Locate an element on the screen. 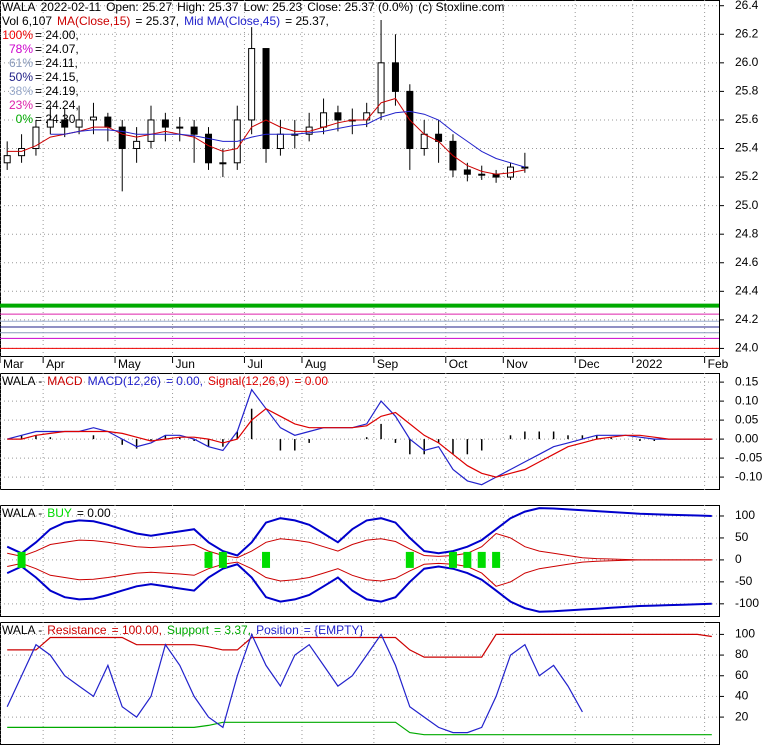  fib-name: 78% is located at coordinates (21, 49).